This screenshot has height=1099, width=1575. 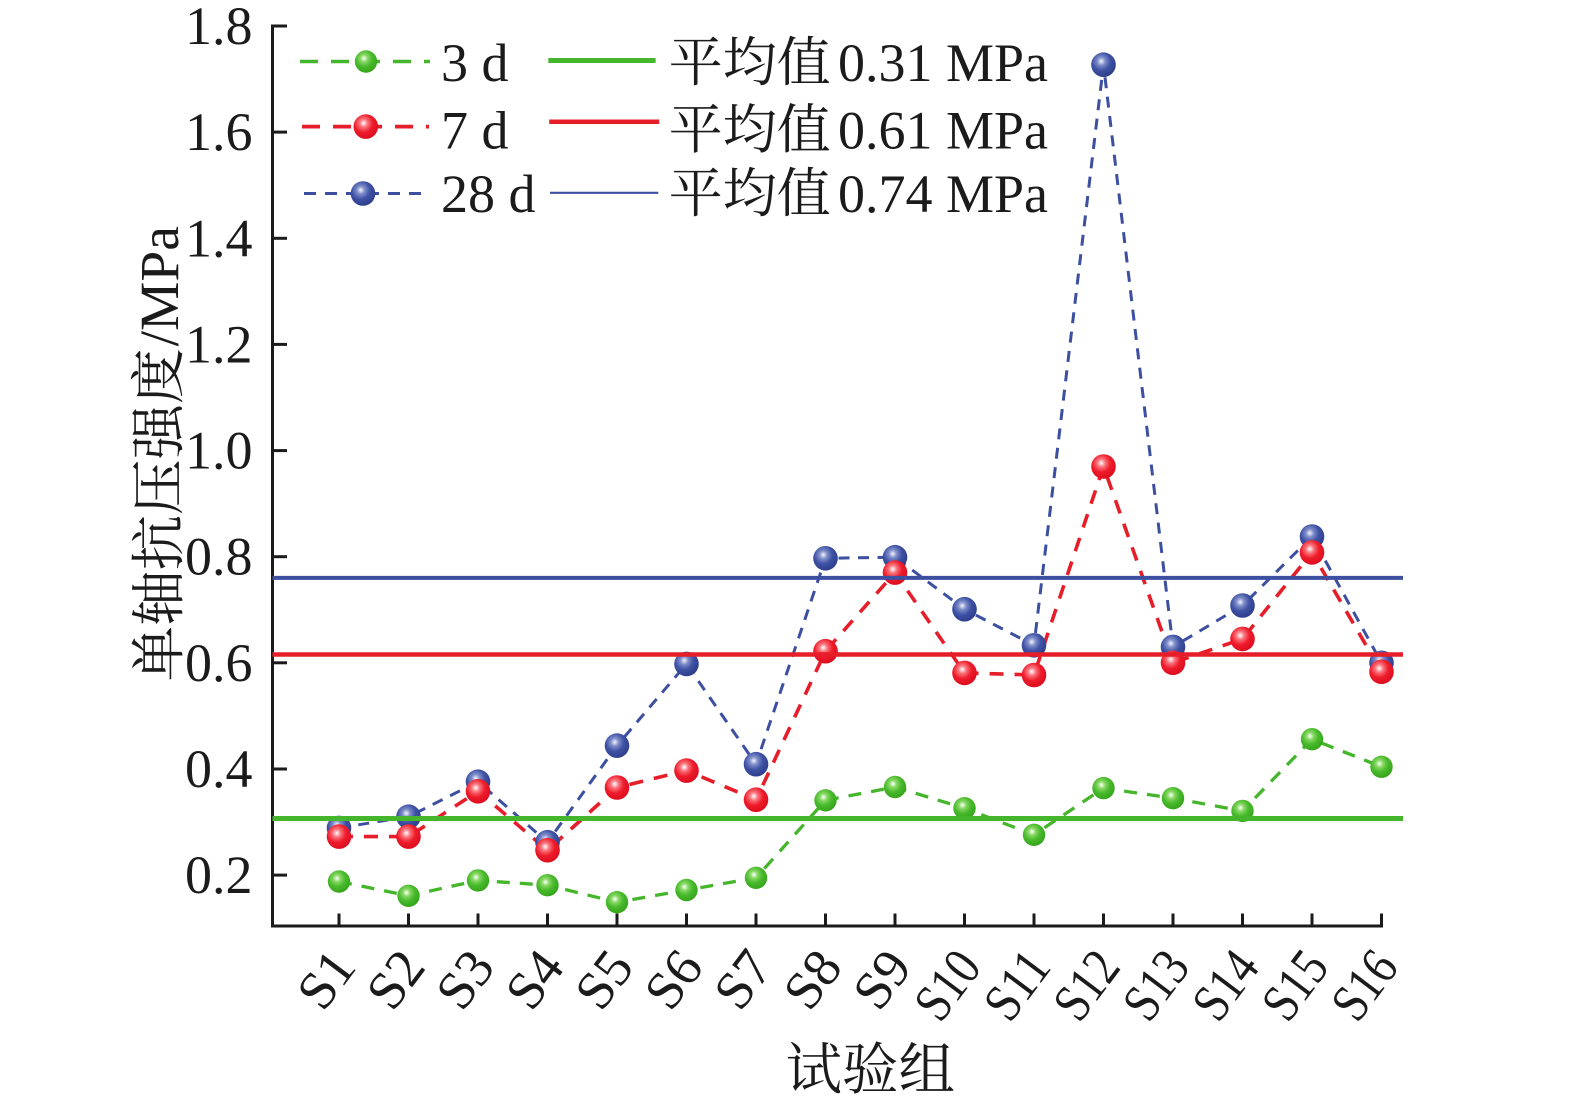 I want to click on svg-text: 7 d, so click(x=475, y=130).